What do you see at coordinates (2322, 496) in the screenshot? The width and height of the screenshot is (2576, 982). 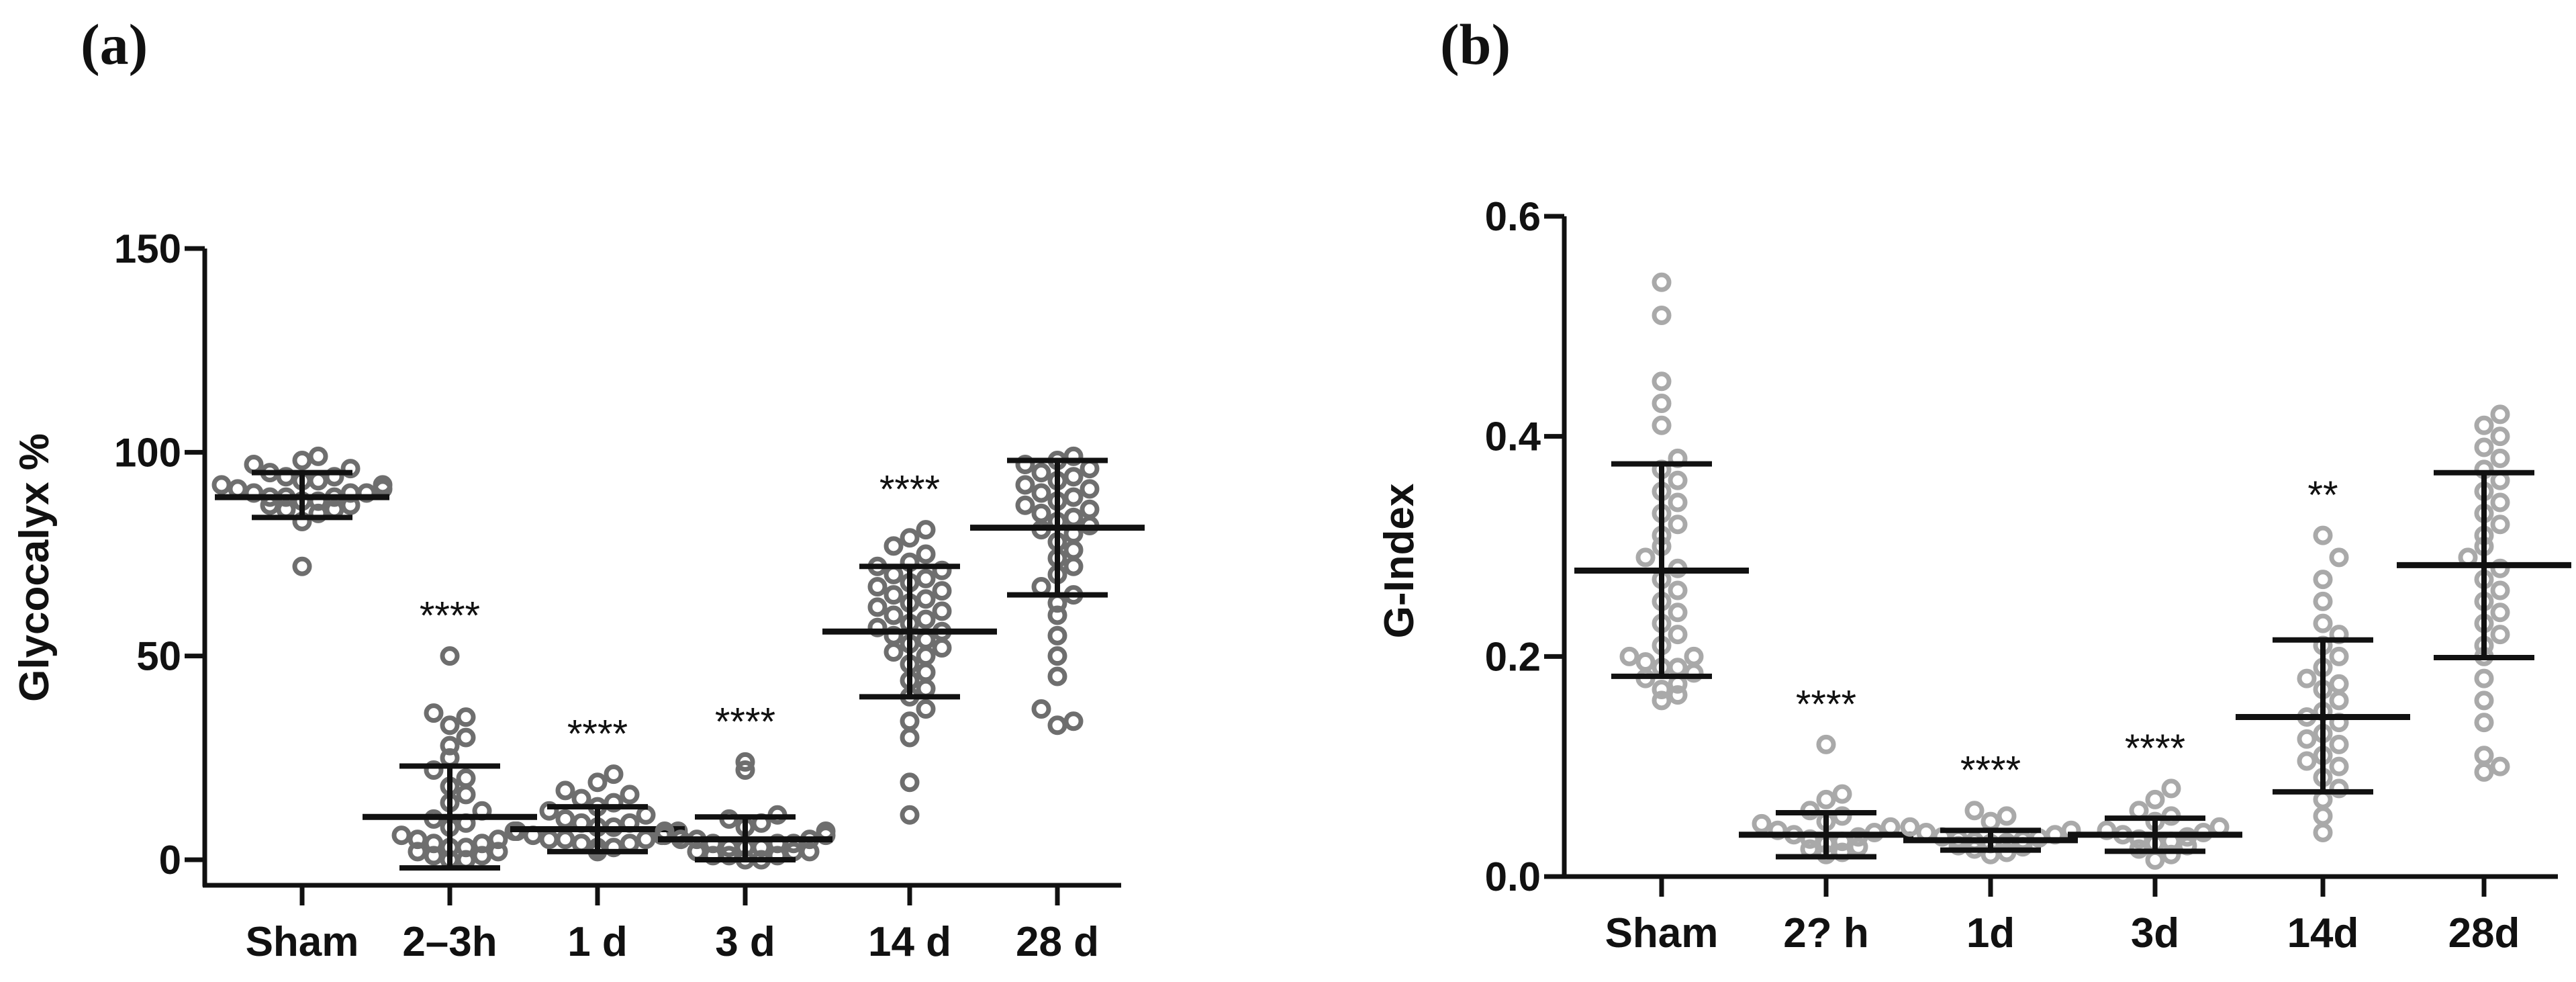 I see `significance-label: **` at bounding box center [2322, 496].